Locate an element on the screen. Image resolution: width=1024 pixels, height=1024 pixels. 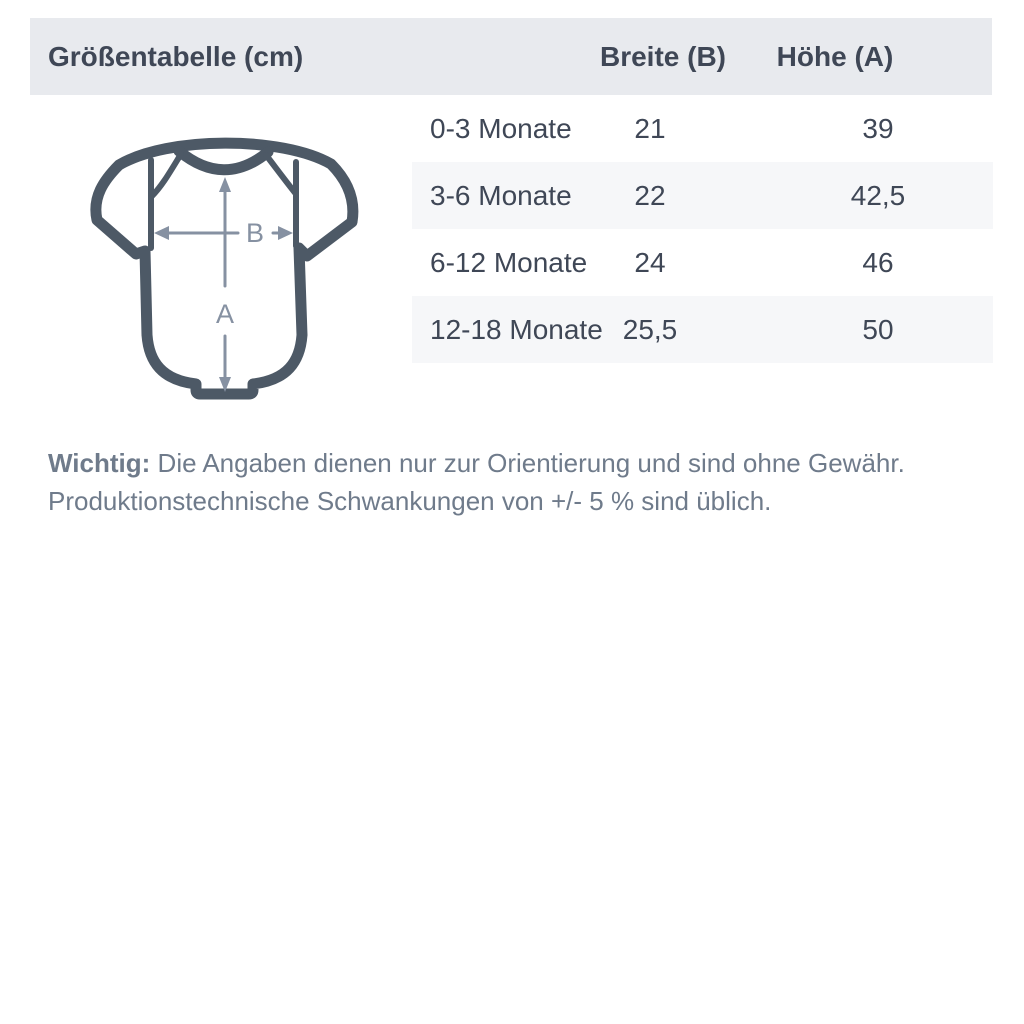
width-label: B is located at coordinates (255, 233).